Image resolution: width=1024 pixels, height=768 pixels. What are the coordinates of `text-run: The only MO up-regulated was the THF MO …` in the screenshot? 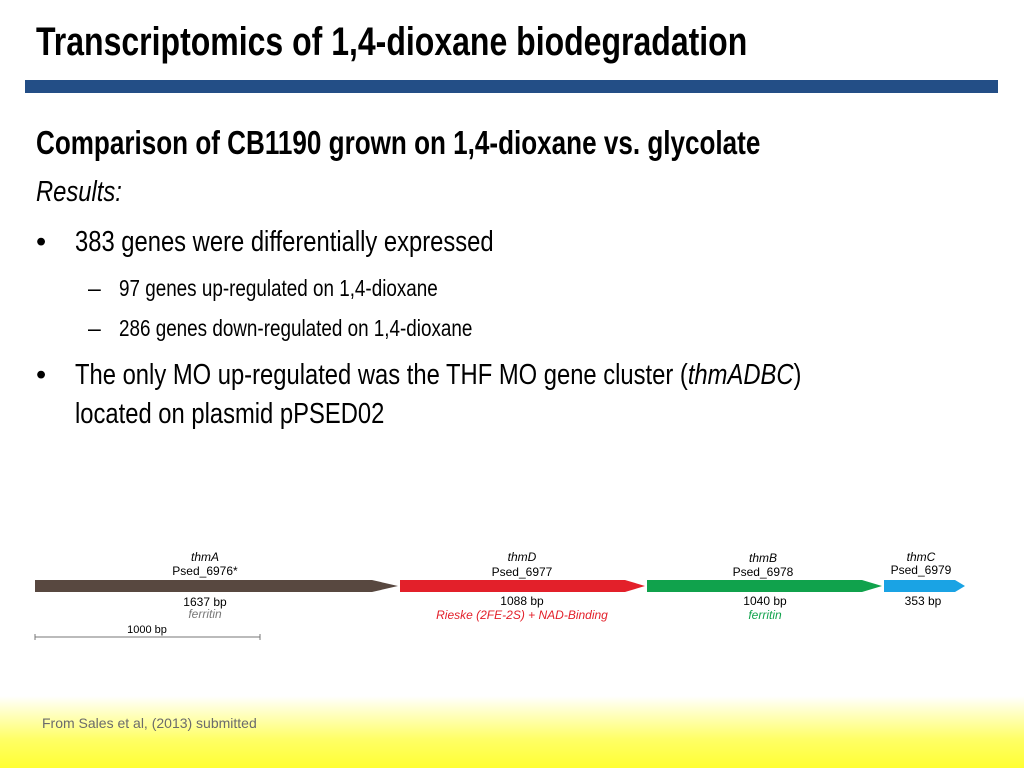 It's located at (381, 375).